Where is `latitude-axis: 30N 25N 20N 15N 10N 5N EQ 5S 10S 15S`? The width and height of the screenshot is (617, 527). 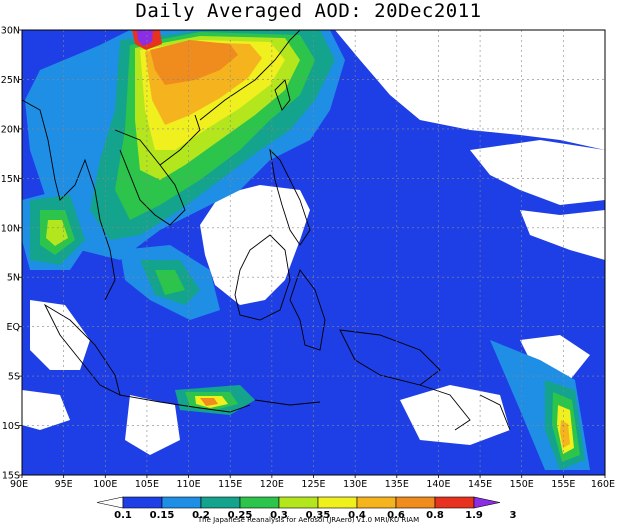
latitude-axis: 30N 25N 20N 15N 10N 5N EQ 5S 10S 15S is located at coordinates (11, 254).